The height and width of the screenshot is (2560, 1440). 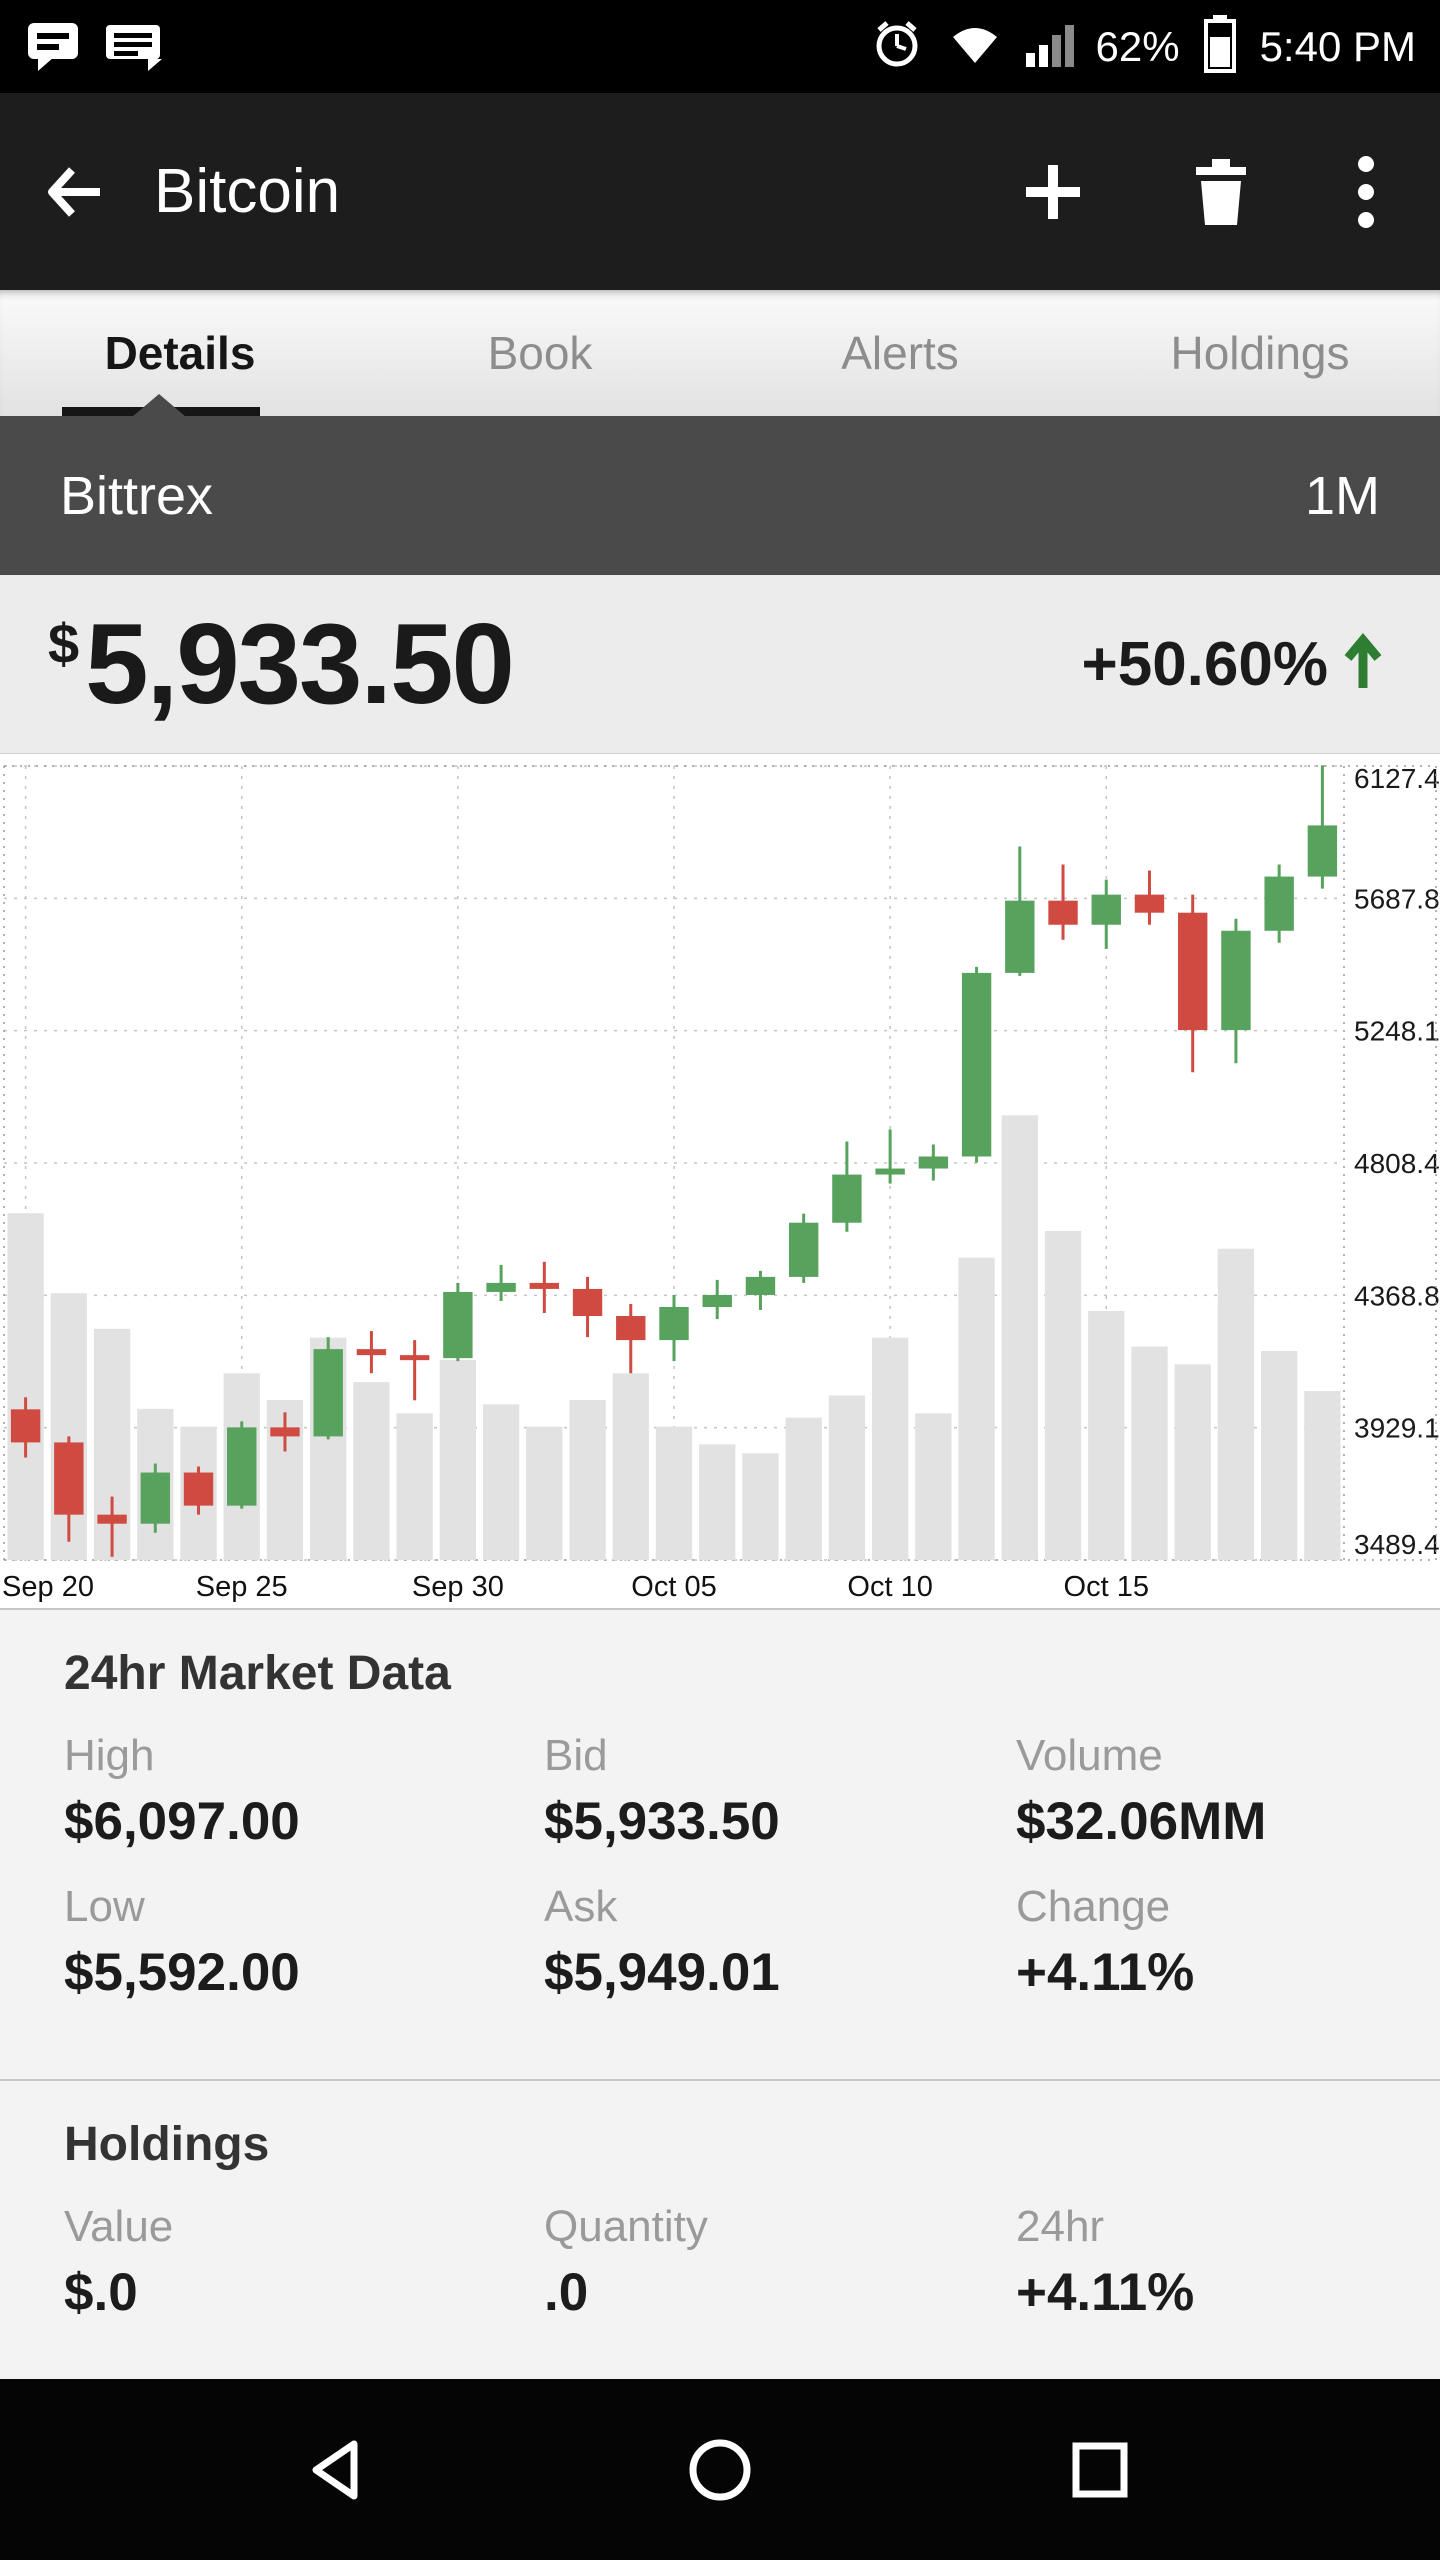 What do you see at coordinates (1397, 1428) in the screenshot?
I see `svg-text: 3929.1` at bounding box center [1397, 1428].